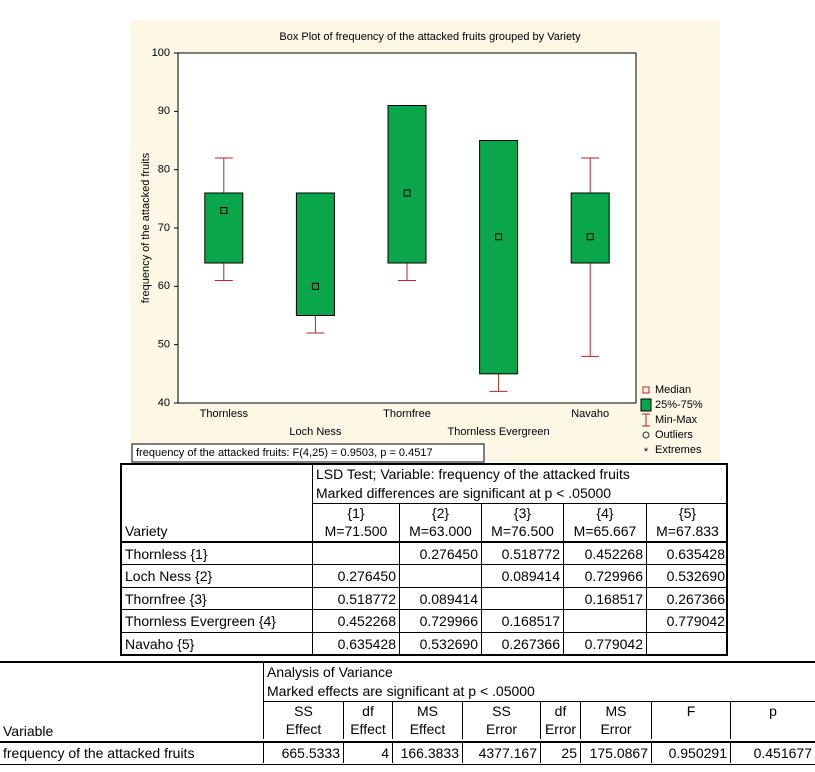 The height and width of the screenshot is (772, 815). I want to click on column-mean: M=76.500, so click(522, 531).